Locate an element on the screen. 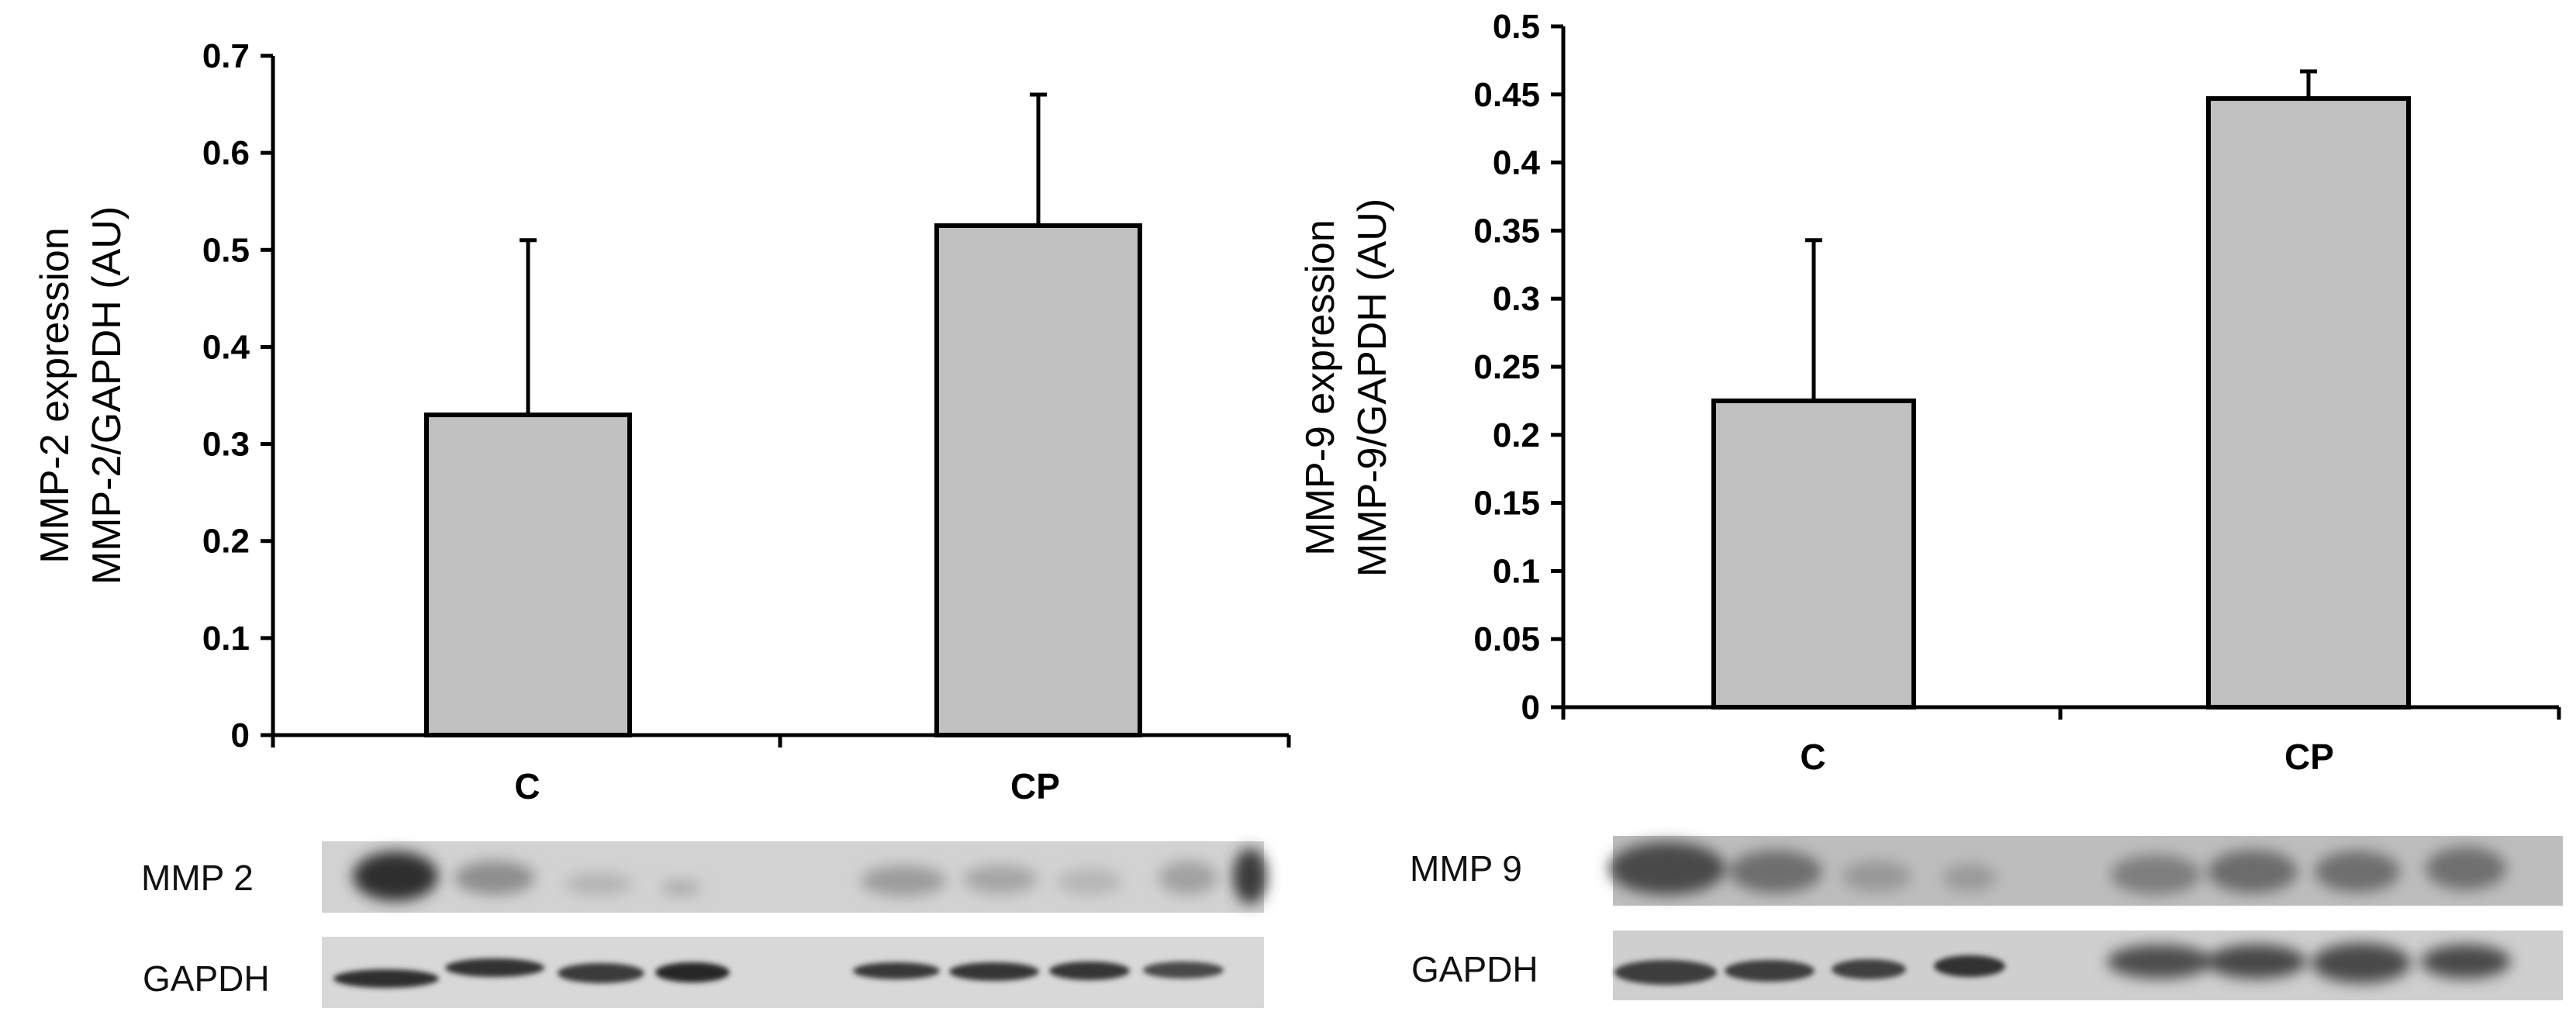  mmp9-y-tick-label: 0.4 is located at coordinates (1517, 163).